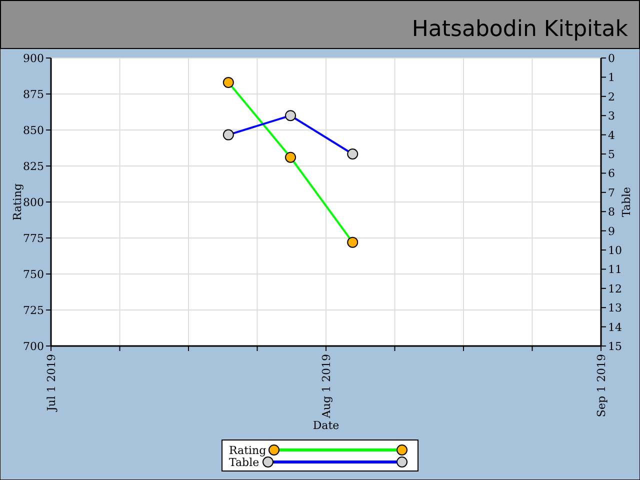 Image resolution: width=640 pixels, height=480 pixels. What do you see at coordinates (611, 116) in the screenshot?
I see `y2-tick-label: 3` at bounding box center [611, 116].